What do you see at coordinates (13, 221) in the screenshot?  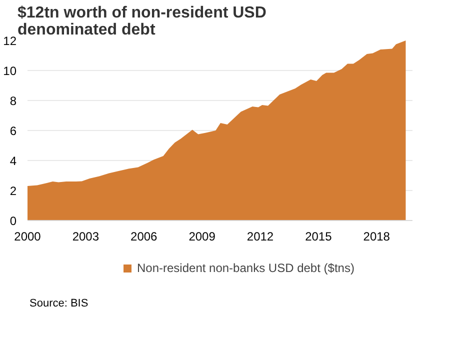 I see `y-tick-label: 0` at bounding box center [13, 221].